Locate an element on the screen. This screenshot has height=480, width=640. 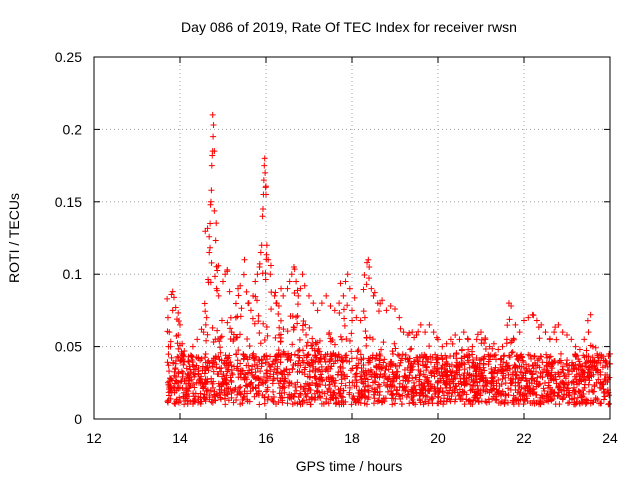
x-tick-label: 24 is located at coordinates (610, 438).